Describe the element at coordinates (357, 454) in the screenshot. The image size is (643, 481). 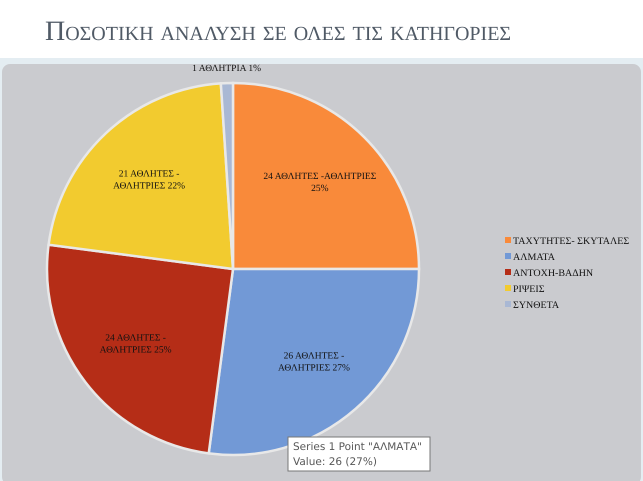
I see `text: Series 1 Point "ΑΛΜΑΤΑ" Value: 26 (27%)` at that location.